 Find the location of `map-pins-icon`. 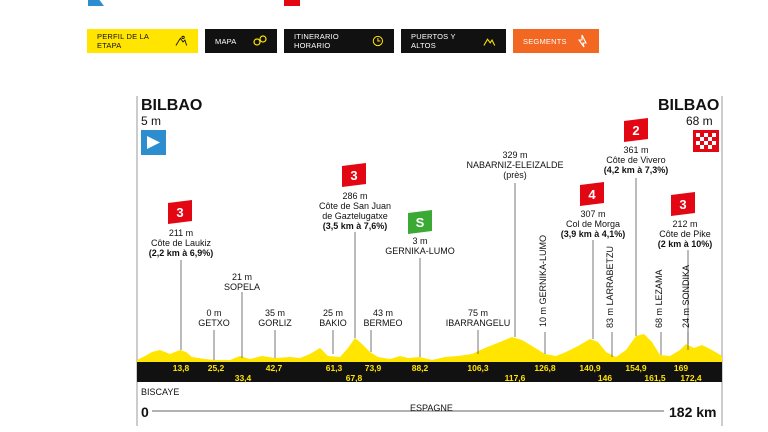

map-pins-icon is located at coordinates (260, 40).